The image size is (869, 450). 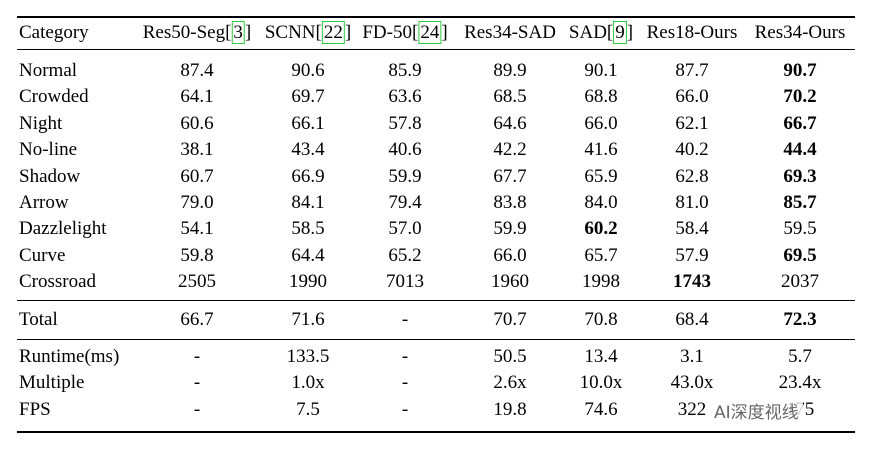 I want to click on header-name: Res34-SAD, so click(x=510, y=32).